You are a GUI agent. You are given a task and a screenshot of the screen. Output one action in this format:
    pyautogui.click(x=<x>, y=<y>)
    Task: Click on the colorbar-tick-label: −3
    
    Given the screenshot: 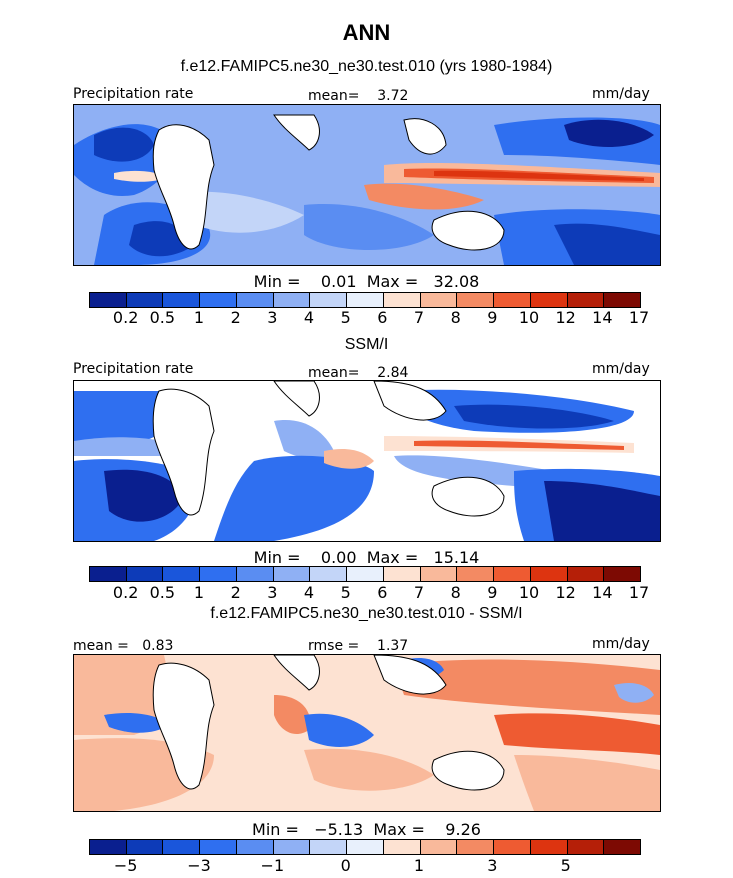 What is the action you would take?
    pyautogui.click(x=199, y=865)
    